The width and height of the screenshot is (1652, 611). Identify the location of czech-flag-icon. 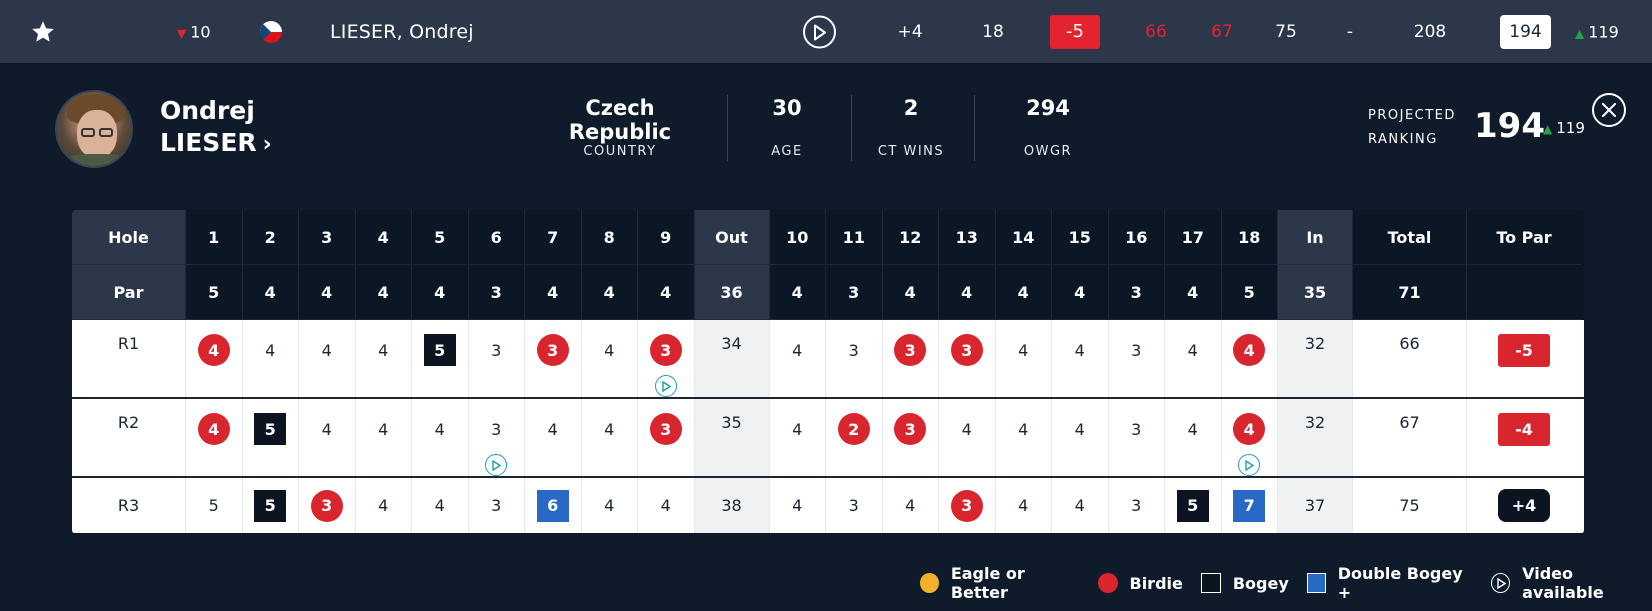
(271, 31).